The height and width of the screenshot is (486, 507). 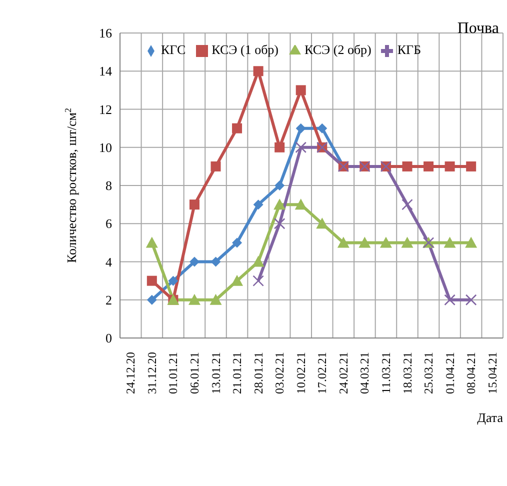 I want to click on x-tick-label: 04.03.21, so click(x=365, y=373).